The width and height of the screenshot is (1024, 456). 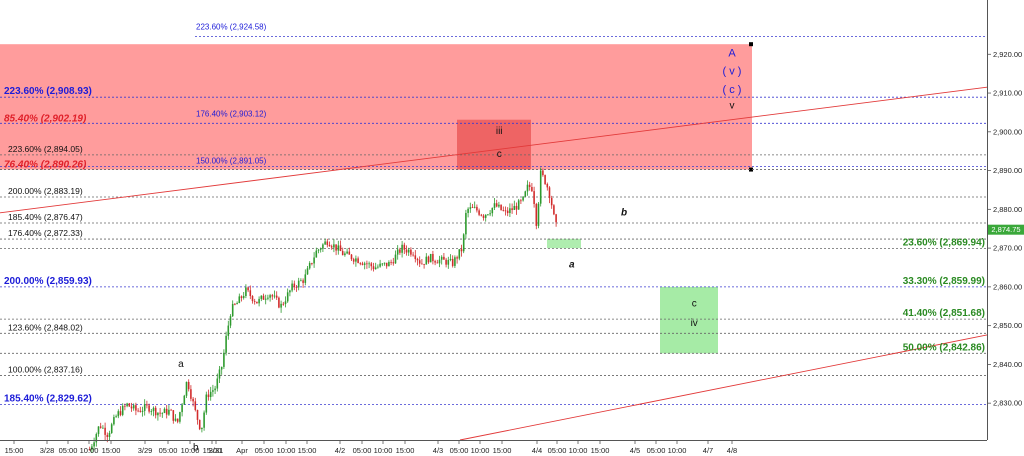 I want to click on last-price-box, so click(x=1006, y=229).